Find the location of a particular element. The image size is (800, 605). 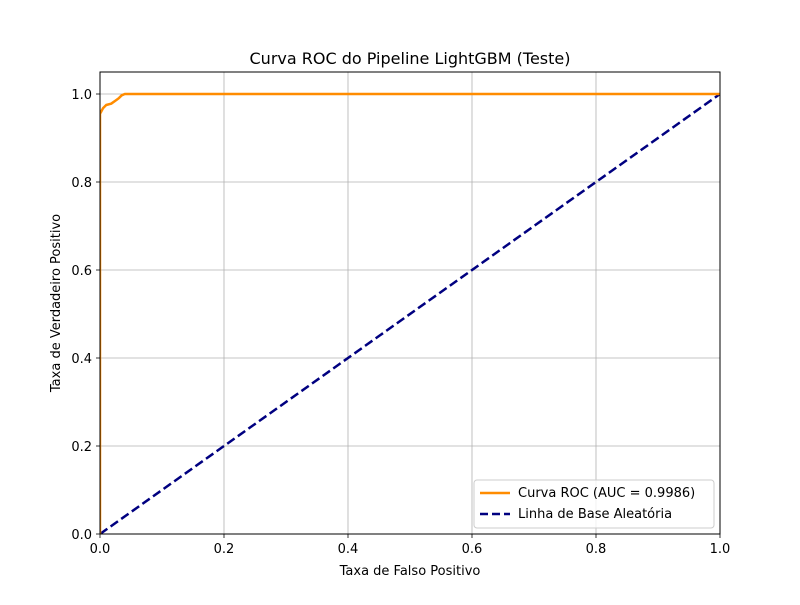

x-tick-label: 0.2 is located at coordinates (224, 549).